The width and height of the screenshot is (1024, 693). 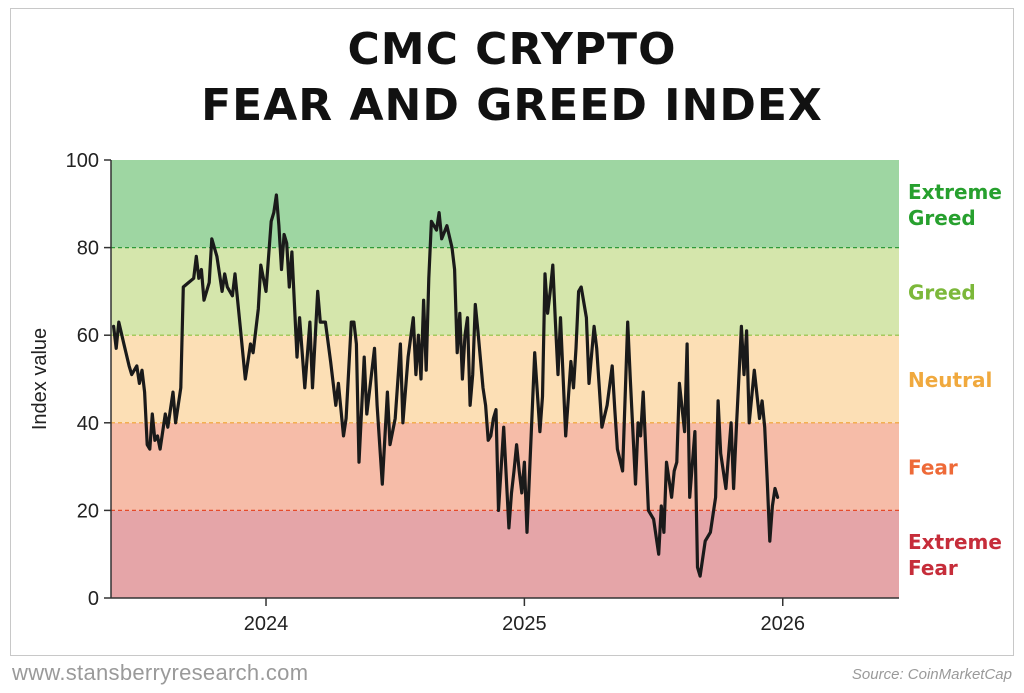 What do you see at coordinates (93, 599) in the screenshot?
I see `y-tick-label-0: 0` at bounding box center [93, 599].